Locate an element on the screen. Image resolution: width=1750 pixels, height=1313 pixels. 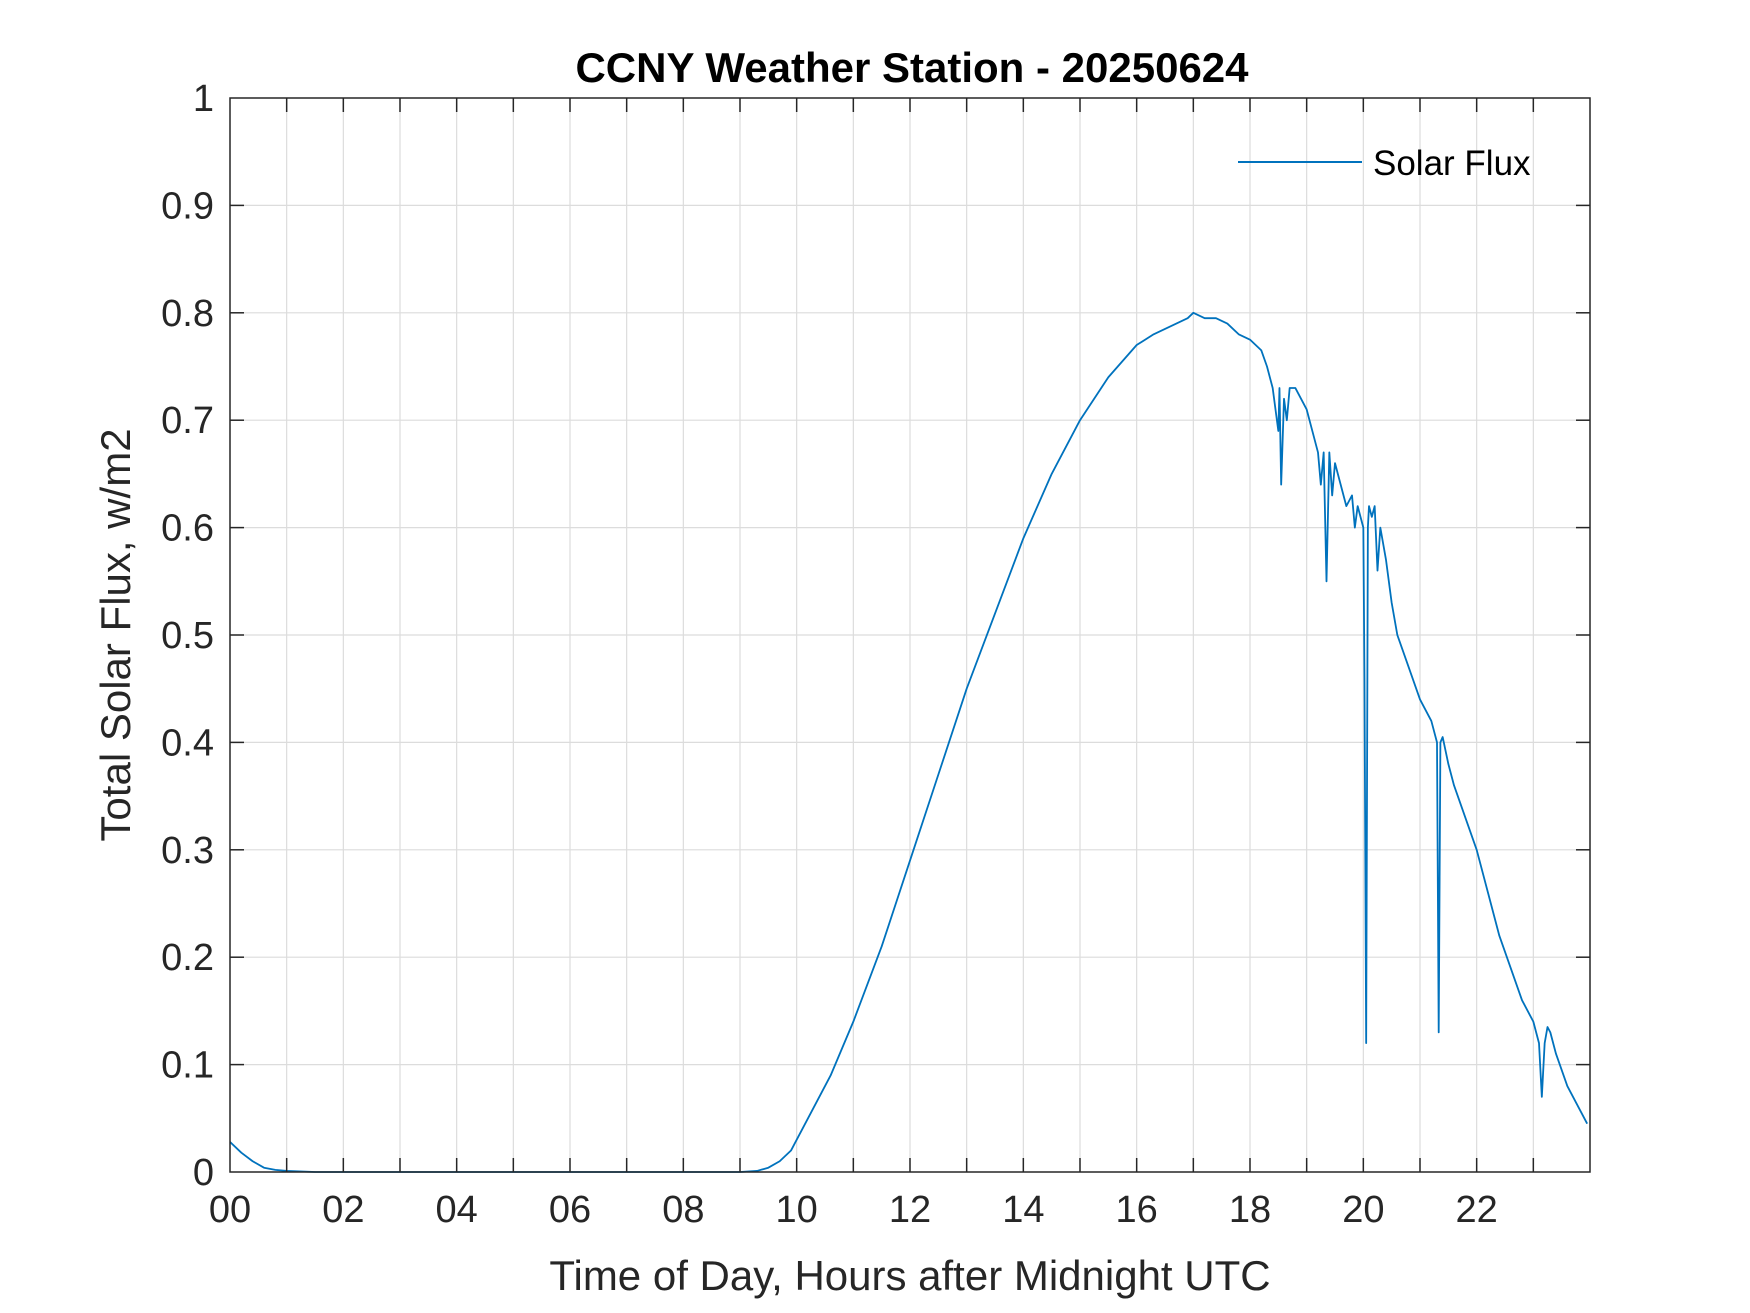
x-tick-label: 06 is located at coordinates (570, 1210).